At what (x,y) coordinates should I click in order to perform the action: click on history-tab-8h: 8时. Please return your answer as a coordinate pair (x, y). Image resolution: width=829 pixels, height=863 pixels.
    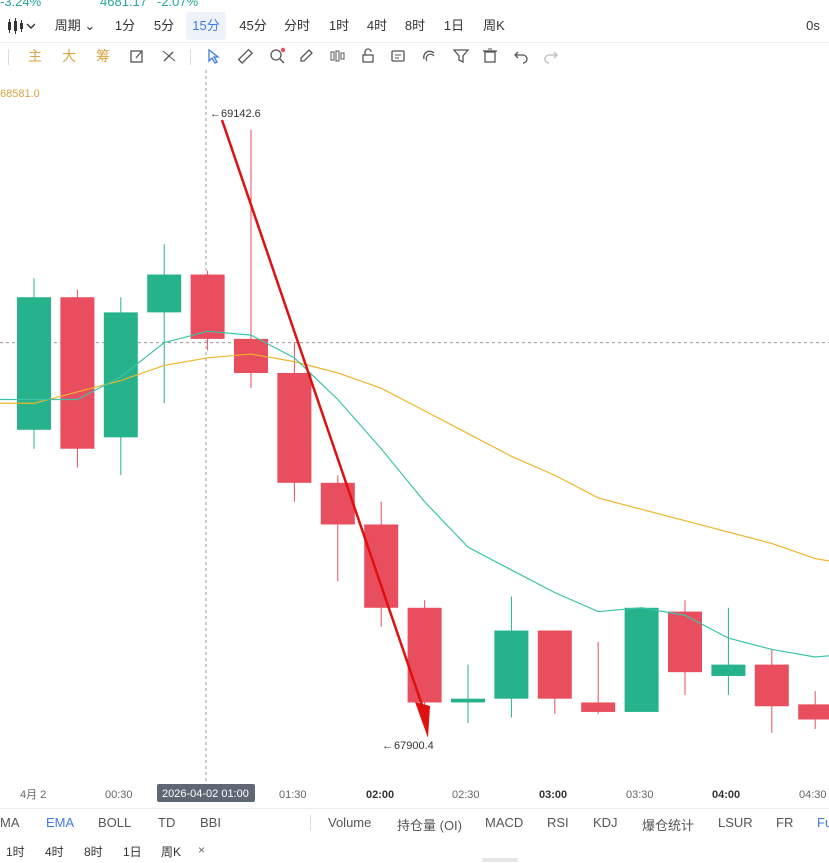
    Looking at the image, I should click on (93, 852).